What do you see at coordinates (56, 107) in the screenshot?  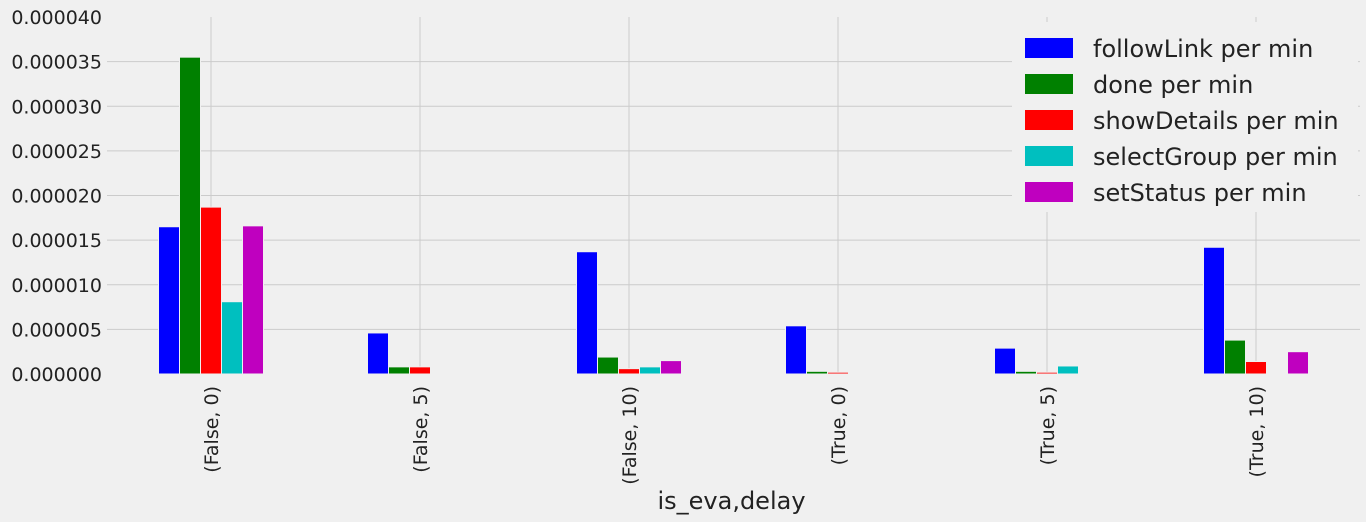 I see `y-tick-label: 0.000030` at bounding box center [56, 107].